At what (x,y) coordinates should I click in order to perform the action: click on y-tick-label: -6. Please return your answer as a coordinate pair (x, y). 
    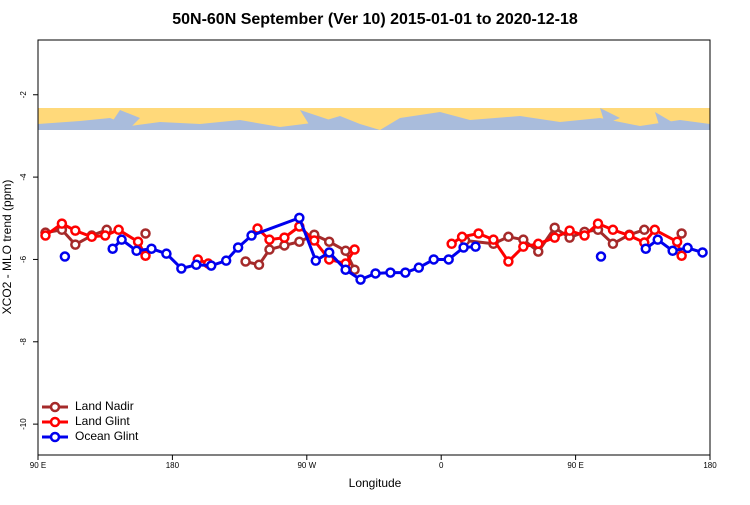
    Looking at the image, I should click on (23, 259).